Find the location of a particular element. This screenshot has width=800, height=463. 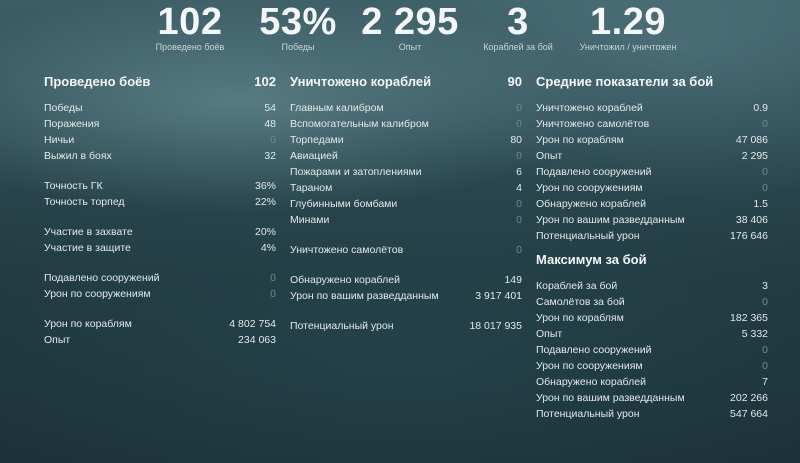

stat-row: Ничьи 0 is located at coordinates (160, 140).